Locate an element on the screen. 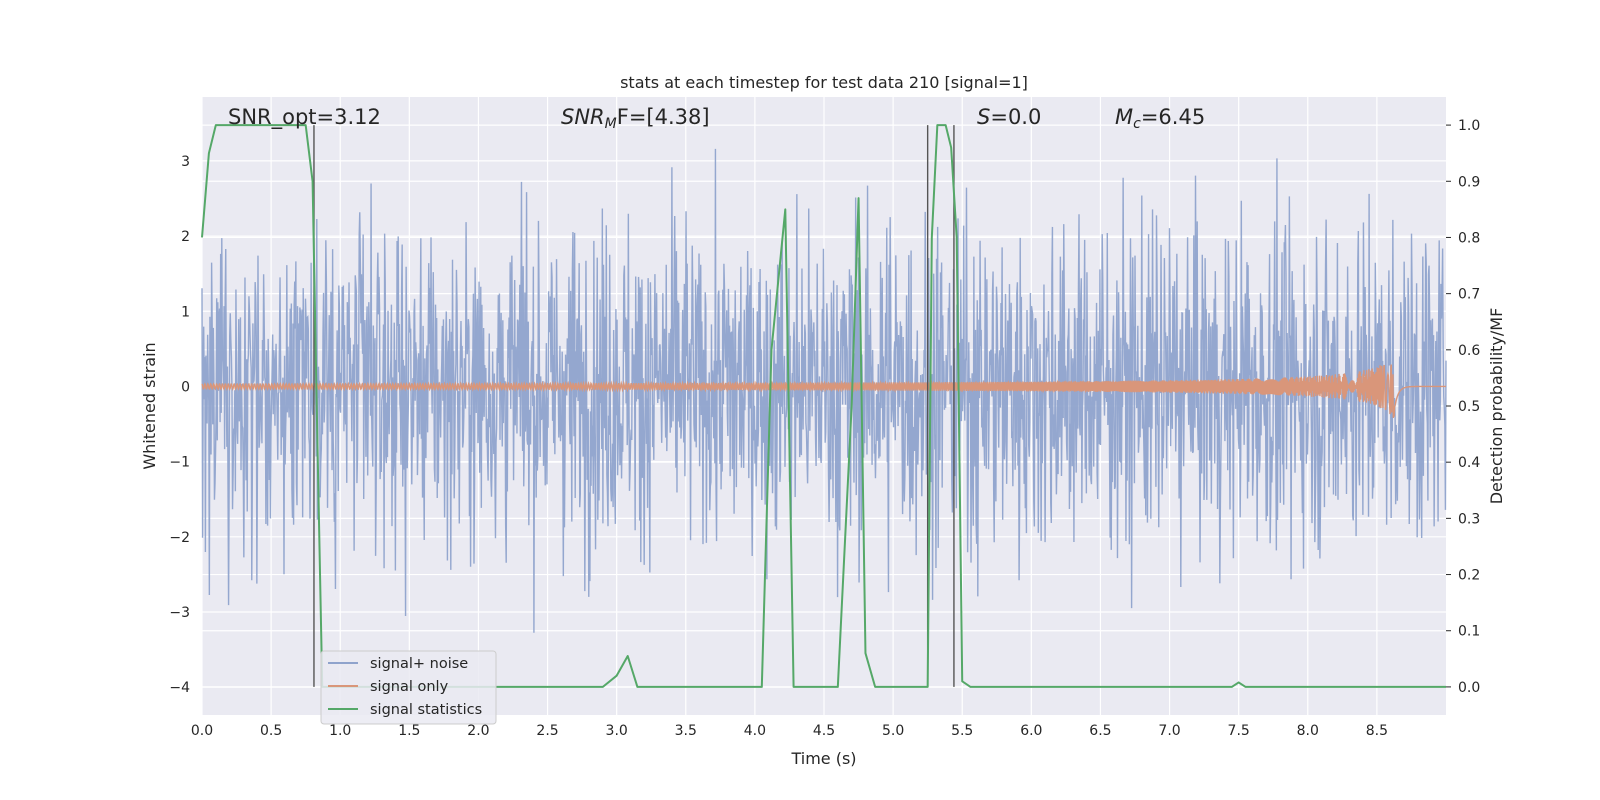 The height and width of the screenshot is (800, 1600). series-signal-only is located at coordinates (823, 391).